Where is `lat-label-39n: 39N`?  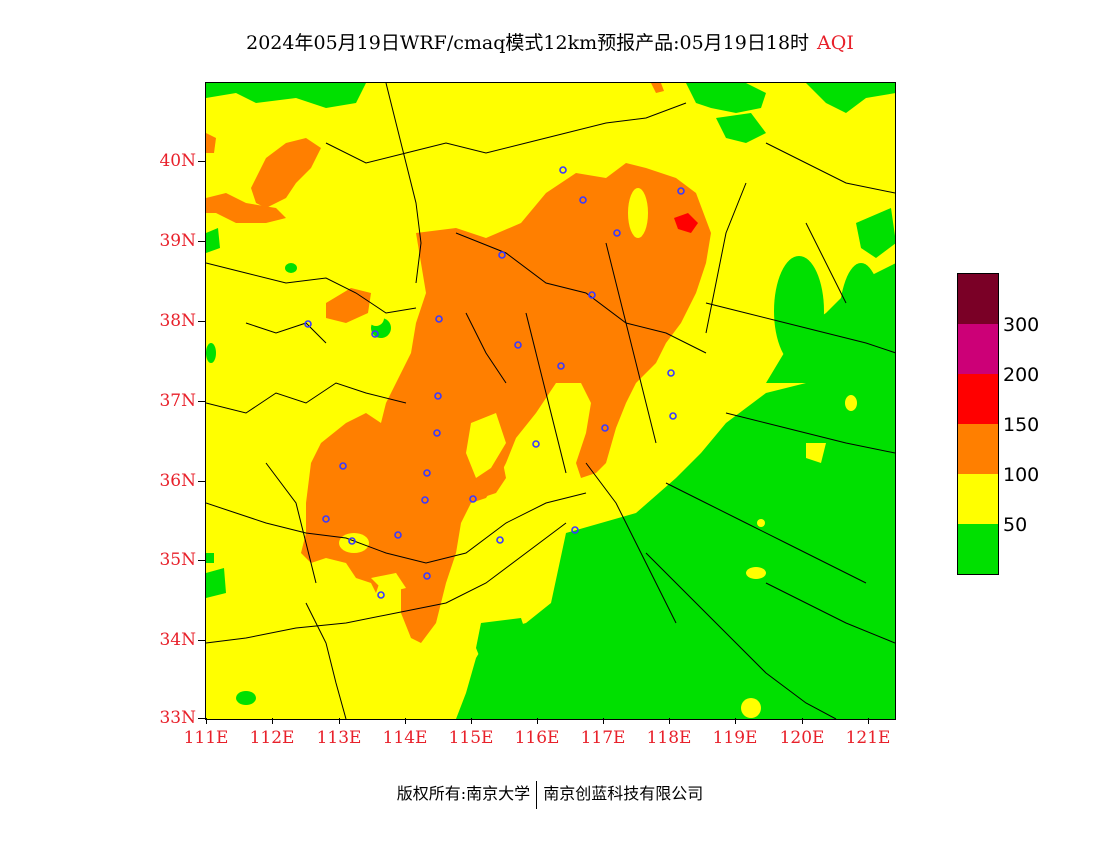
lat-label-39n: 39N is located at coordinates (177, 241).